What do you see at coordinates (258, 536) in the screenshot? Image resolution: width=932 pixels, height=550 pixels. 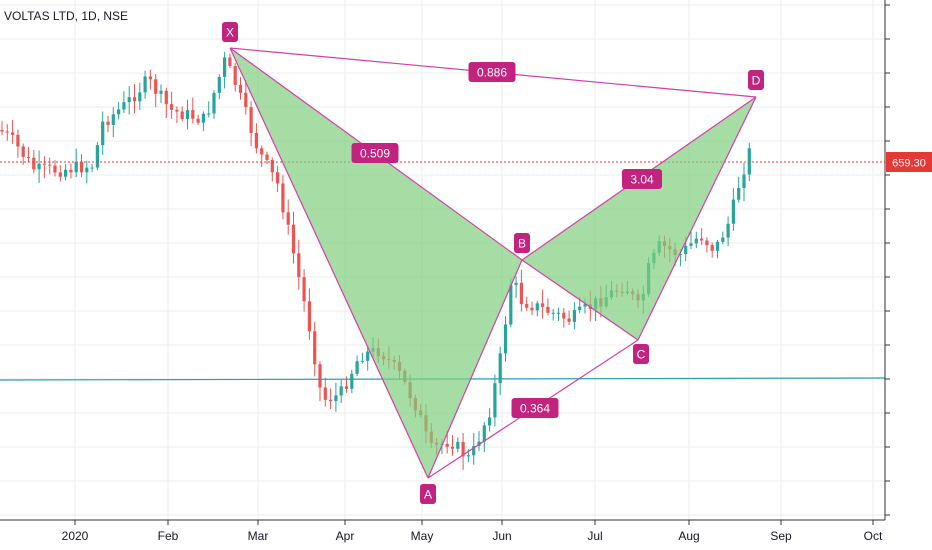 I see `x-tick-label: Mar` at bounding box center [258, 536].